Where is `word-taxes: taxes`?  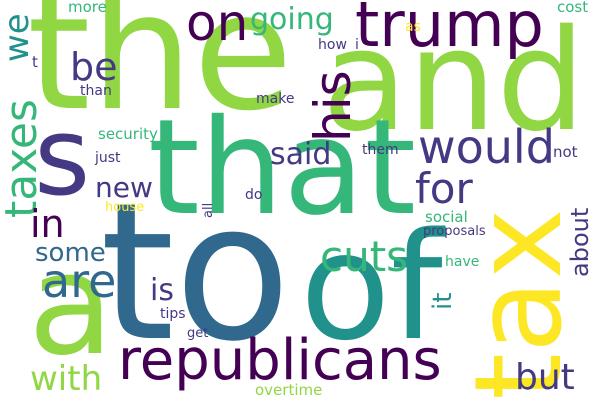
word-taxes: taxes is located at coordinates (23, 158).